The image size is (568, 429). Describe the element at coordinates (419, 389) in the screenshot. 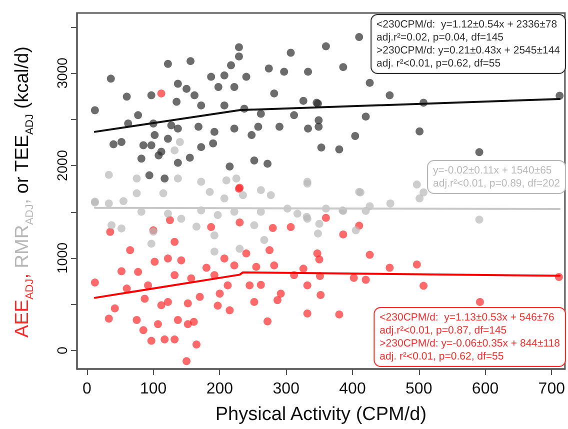

I see `x-tick-label: 500` at that location.